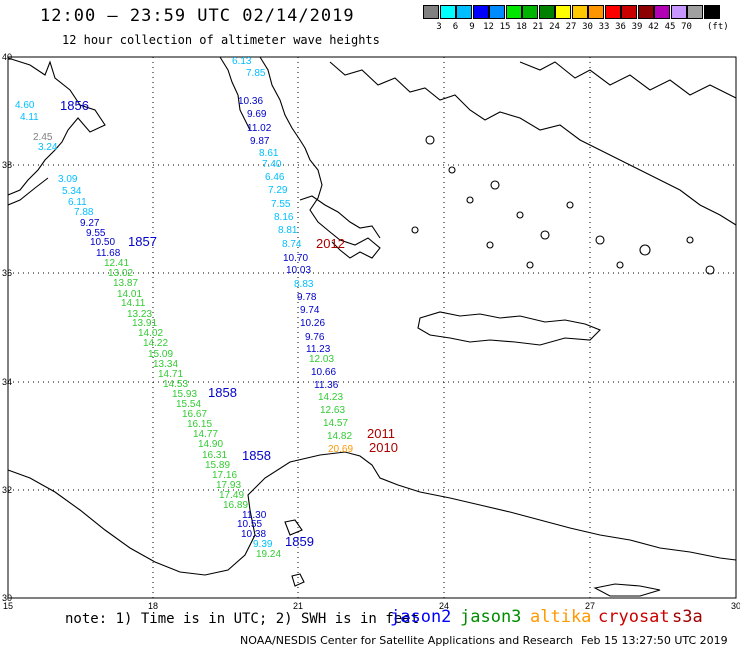  What do you see at coordinates (654, 640) in the screenshot?
I see `generation-timestamp: Feb 15 13:27:50 UTC 2019` at bounding box center [654, 640].